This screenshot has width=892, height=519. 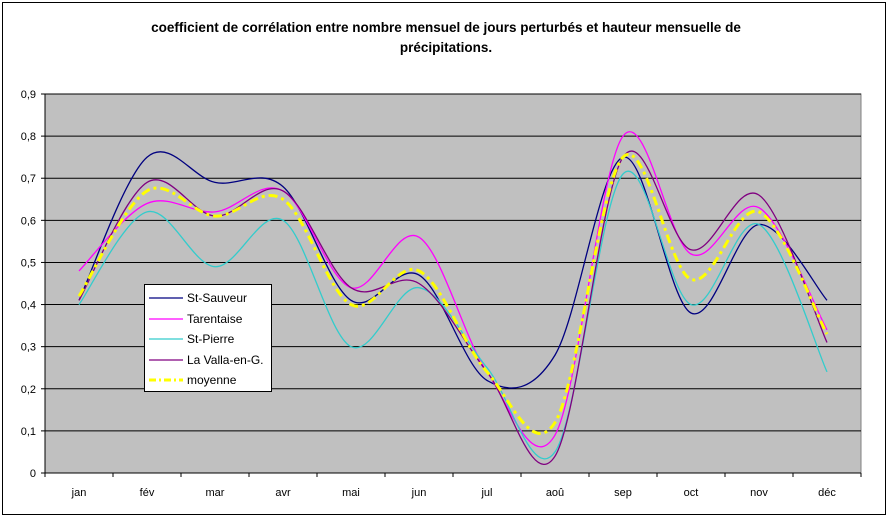 I want to click on x-tick-label: nov, so click(x=759, y=493).